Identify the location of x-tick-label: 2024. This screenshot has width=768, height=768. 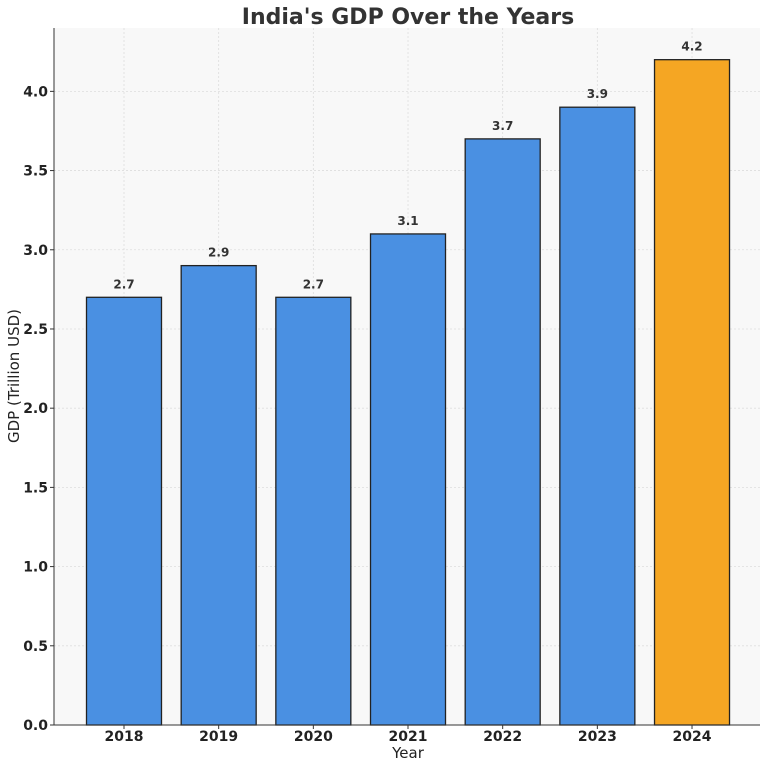
(692, 737).